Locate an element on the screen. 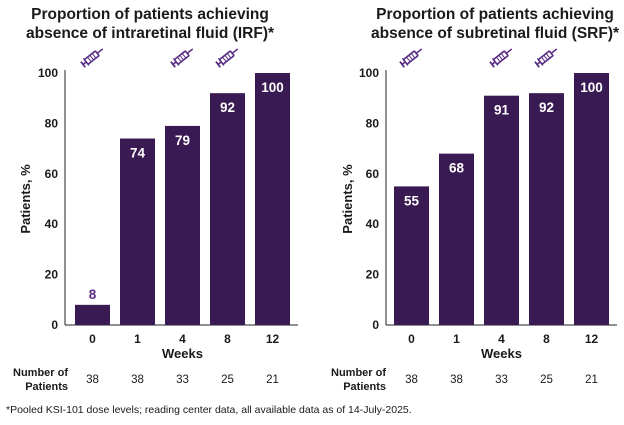 The width and height of the screenshot is (624, 425). data-label: 8 is located at coordinates (93, 294).